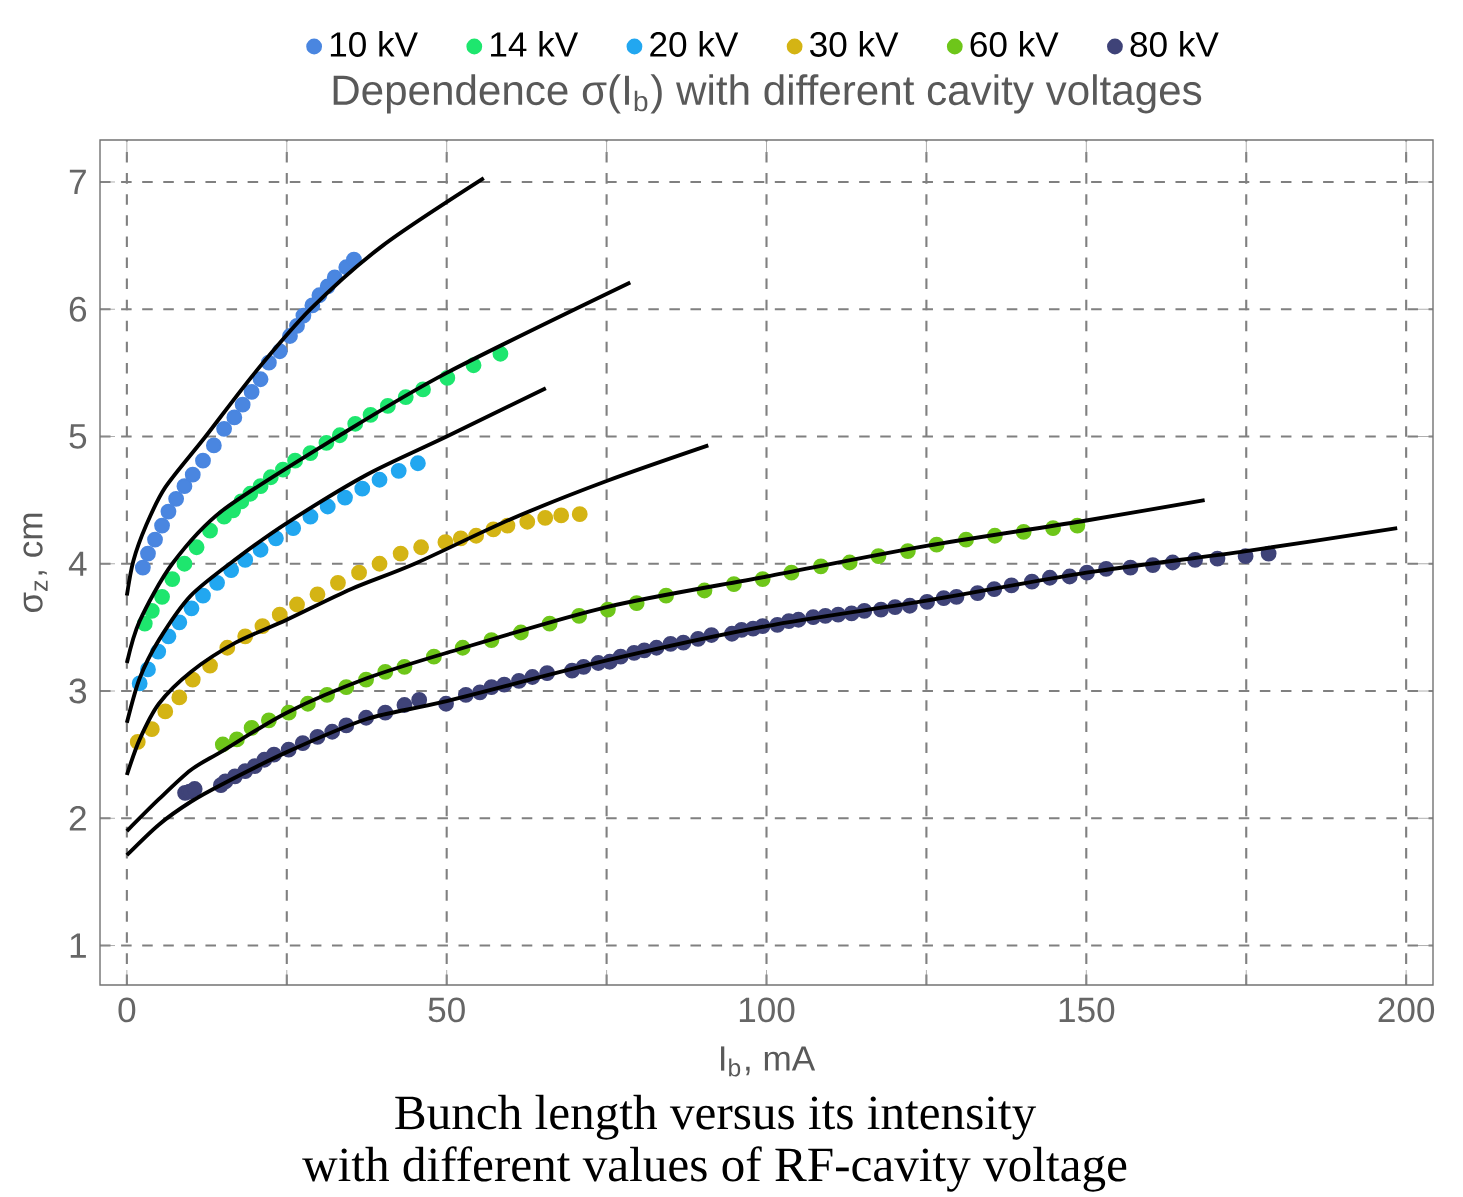 This screenshot has width=1463, height=1197. Describe the element at coordinates (78, 691) in the screenshot. I see `y-tick-label: 3` at that location.